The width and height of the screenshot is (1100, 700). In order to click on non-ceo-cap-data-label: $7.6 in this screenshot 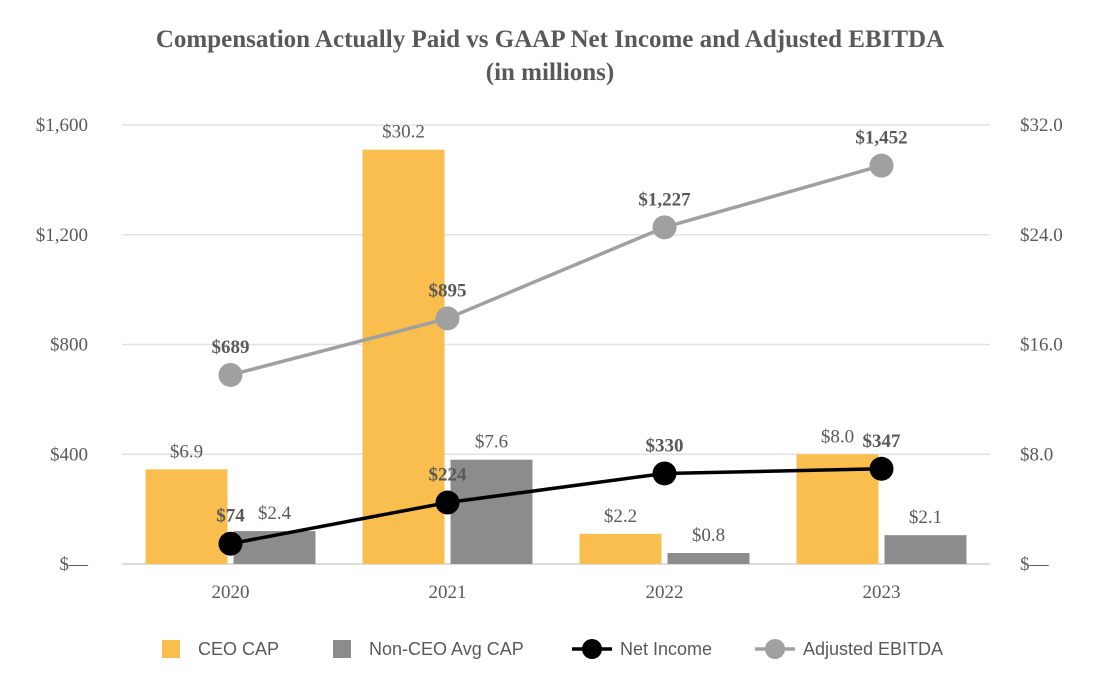, I will do `click(491, 442)`.